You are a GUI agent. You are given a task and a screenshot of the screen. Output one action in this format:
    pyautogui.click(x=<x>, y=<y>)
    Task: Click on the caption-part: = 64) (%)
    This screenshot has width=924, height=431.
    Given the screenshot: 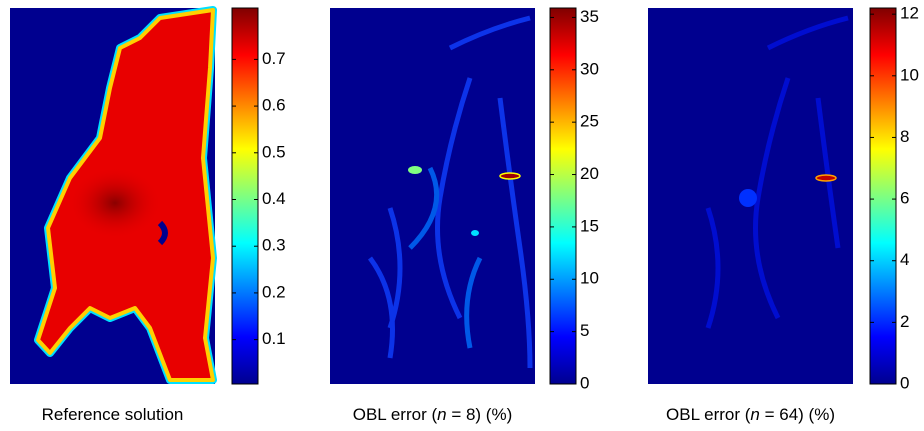 What is the action you would take?
    pyautogui.click(x=797, y=414)
    